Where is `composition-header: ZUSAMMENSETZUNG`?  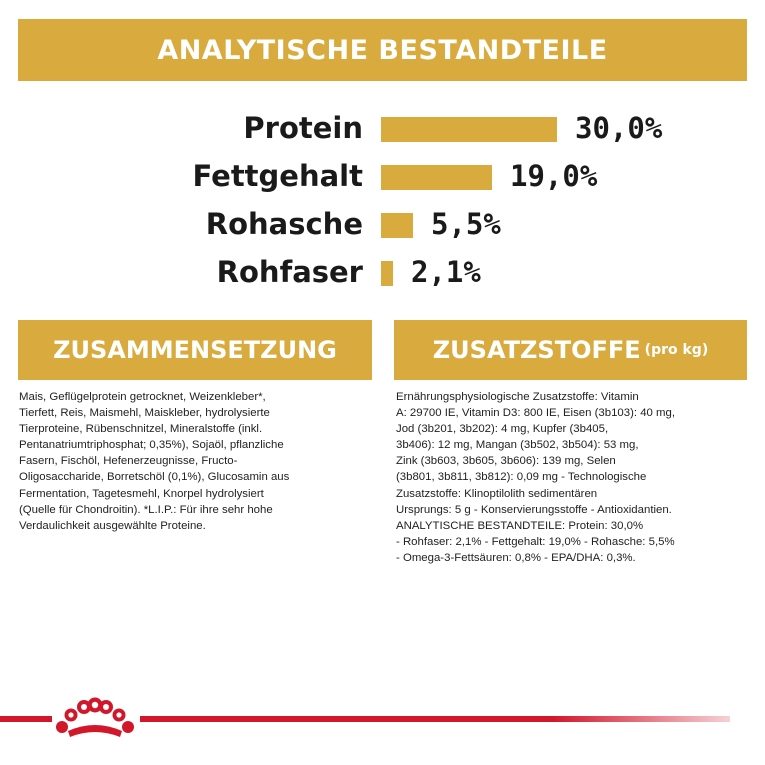 composition-header: ZUSAMMENSETZUNG is located at coordinates (195, 350).